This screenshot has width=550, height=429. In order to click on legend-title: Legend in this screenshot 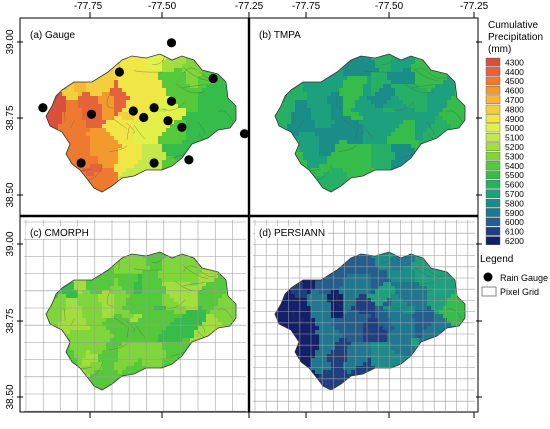, I will do `click(496, 259)`.